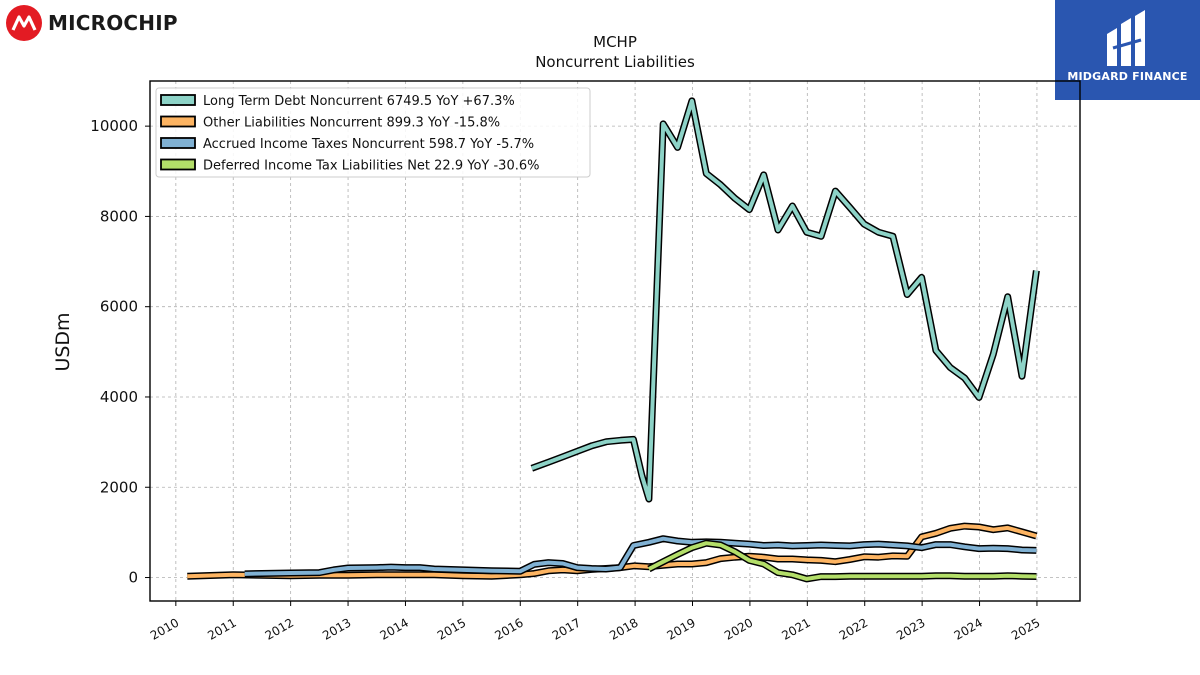 The height and width of the screenshot is (675, 1200). Describe the element at coordinates (114, 126) in the screenshot. I see `y-tick-label: 10000` at that location.